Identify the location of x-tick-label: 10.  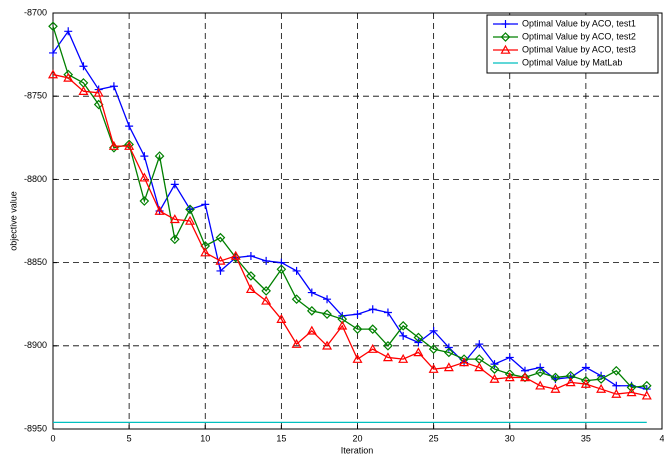
(205, 438).